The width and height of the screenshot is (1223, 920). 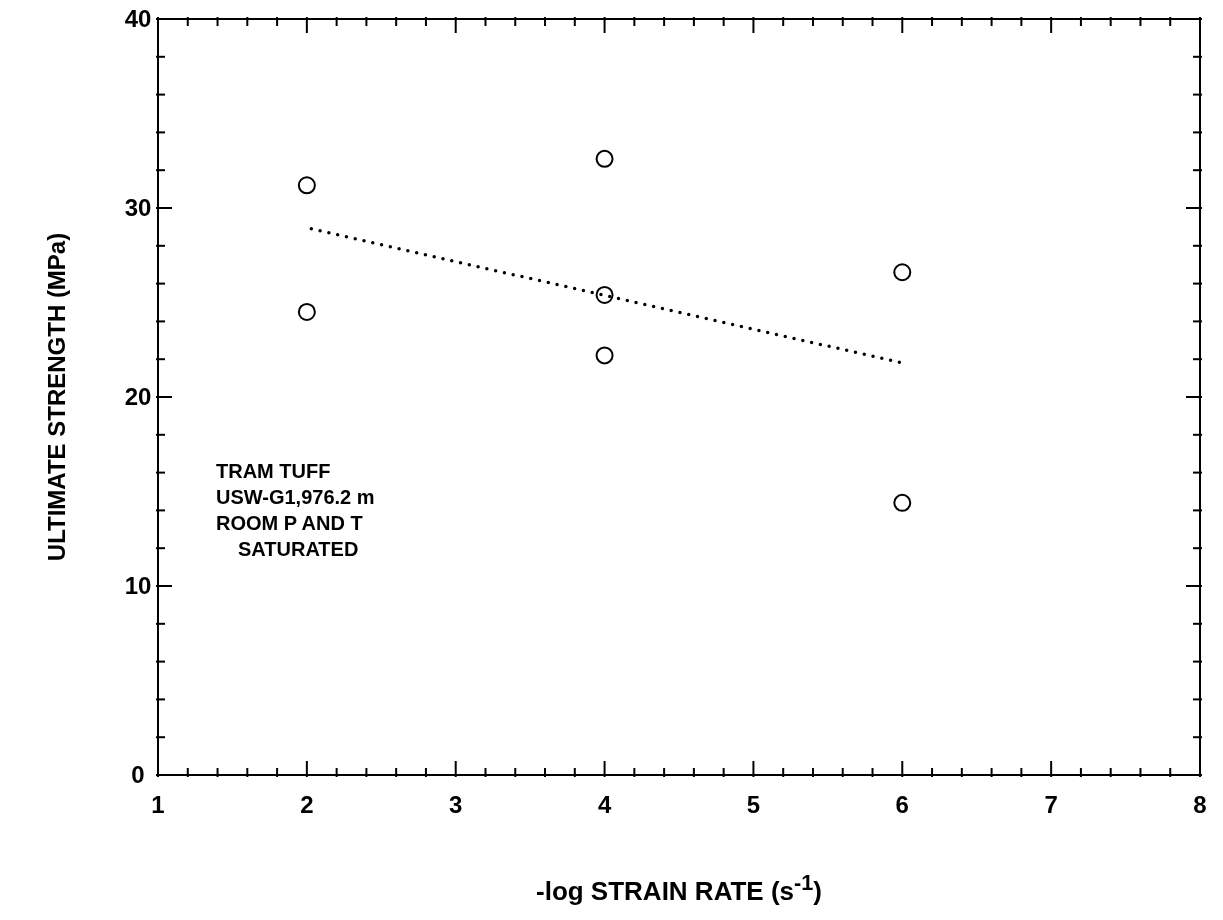 What do you see at coordinates (1200, 804) in the screenshot?
I see `x-tick-label: 8` at bounding box center [1200, 804].